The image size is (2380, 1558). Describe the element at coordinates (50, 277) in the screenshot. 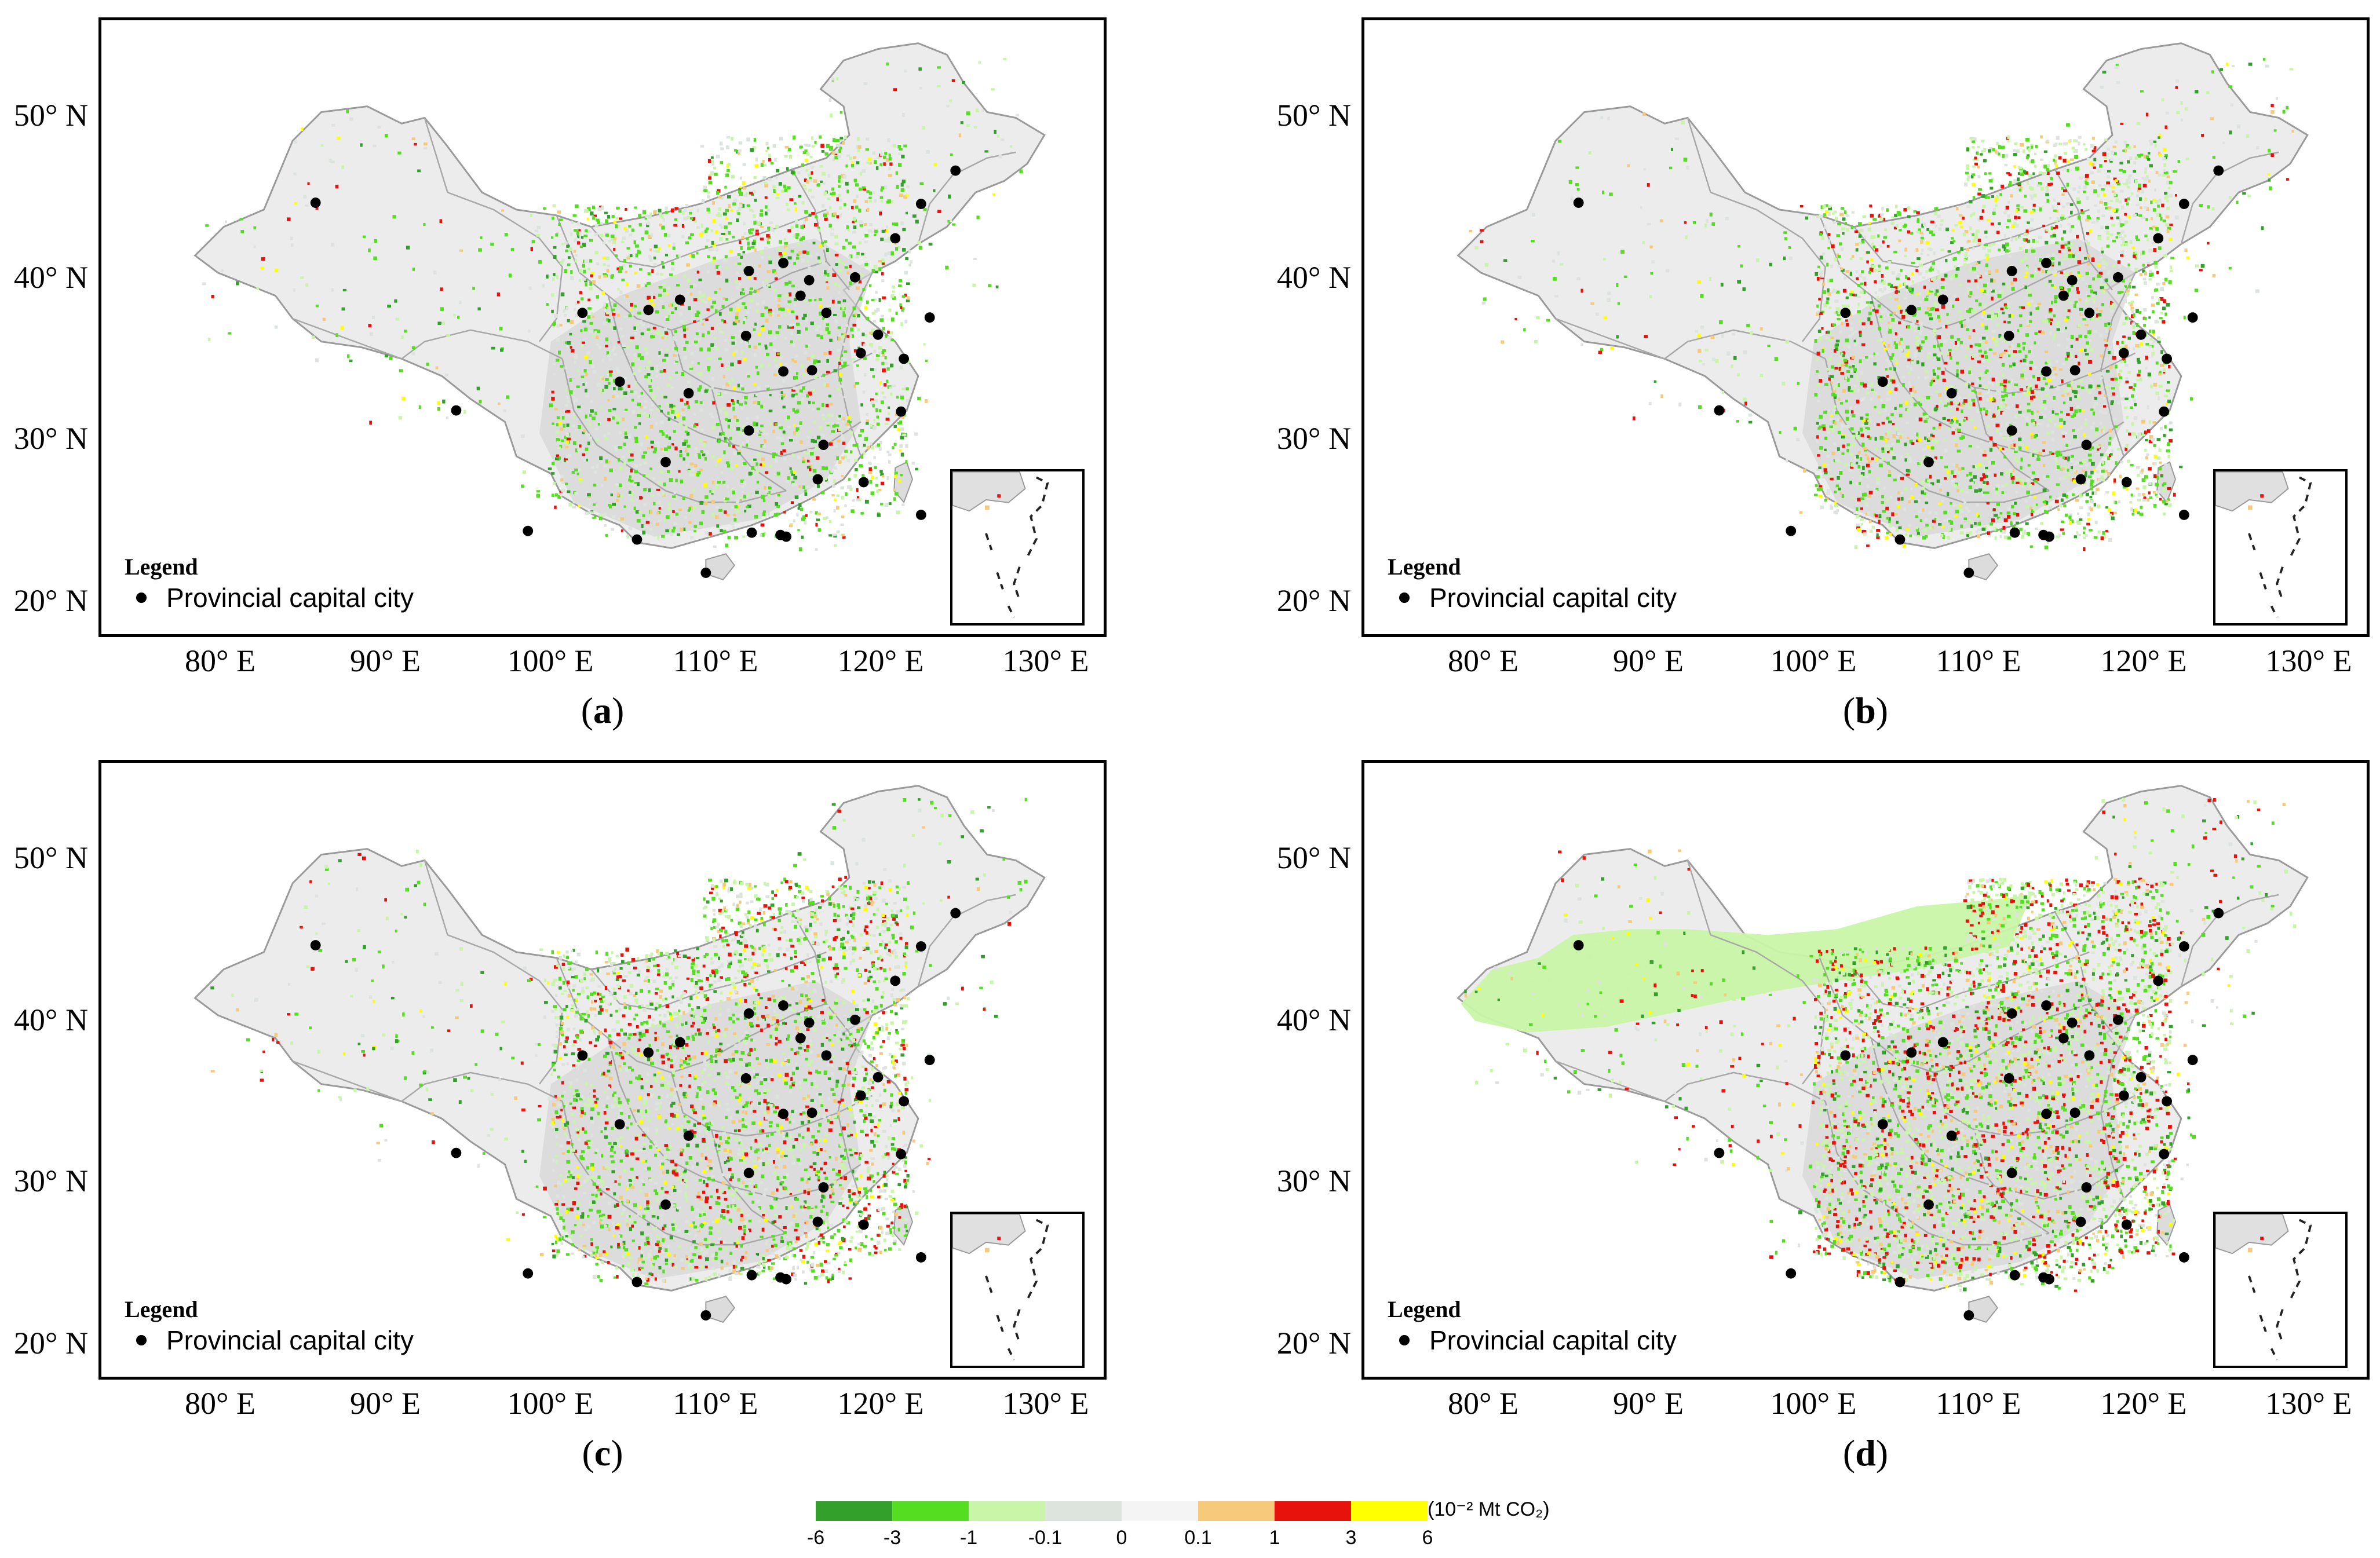

I see `latitude-label: 40° N` at that location.